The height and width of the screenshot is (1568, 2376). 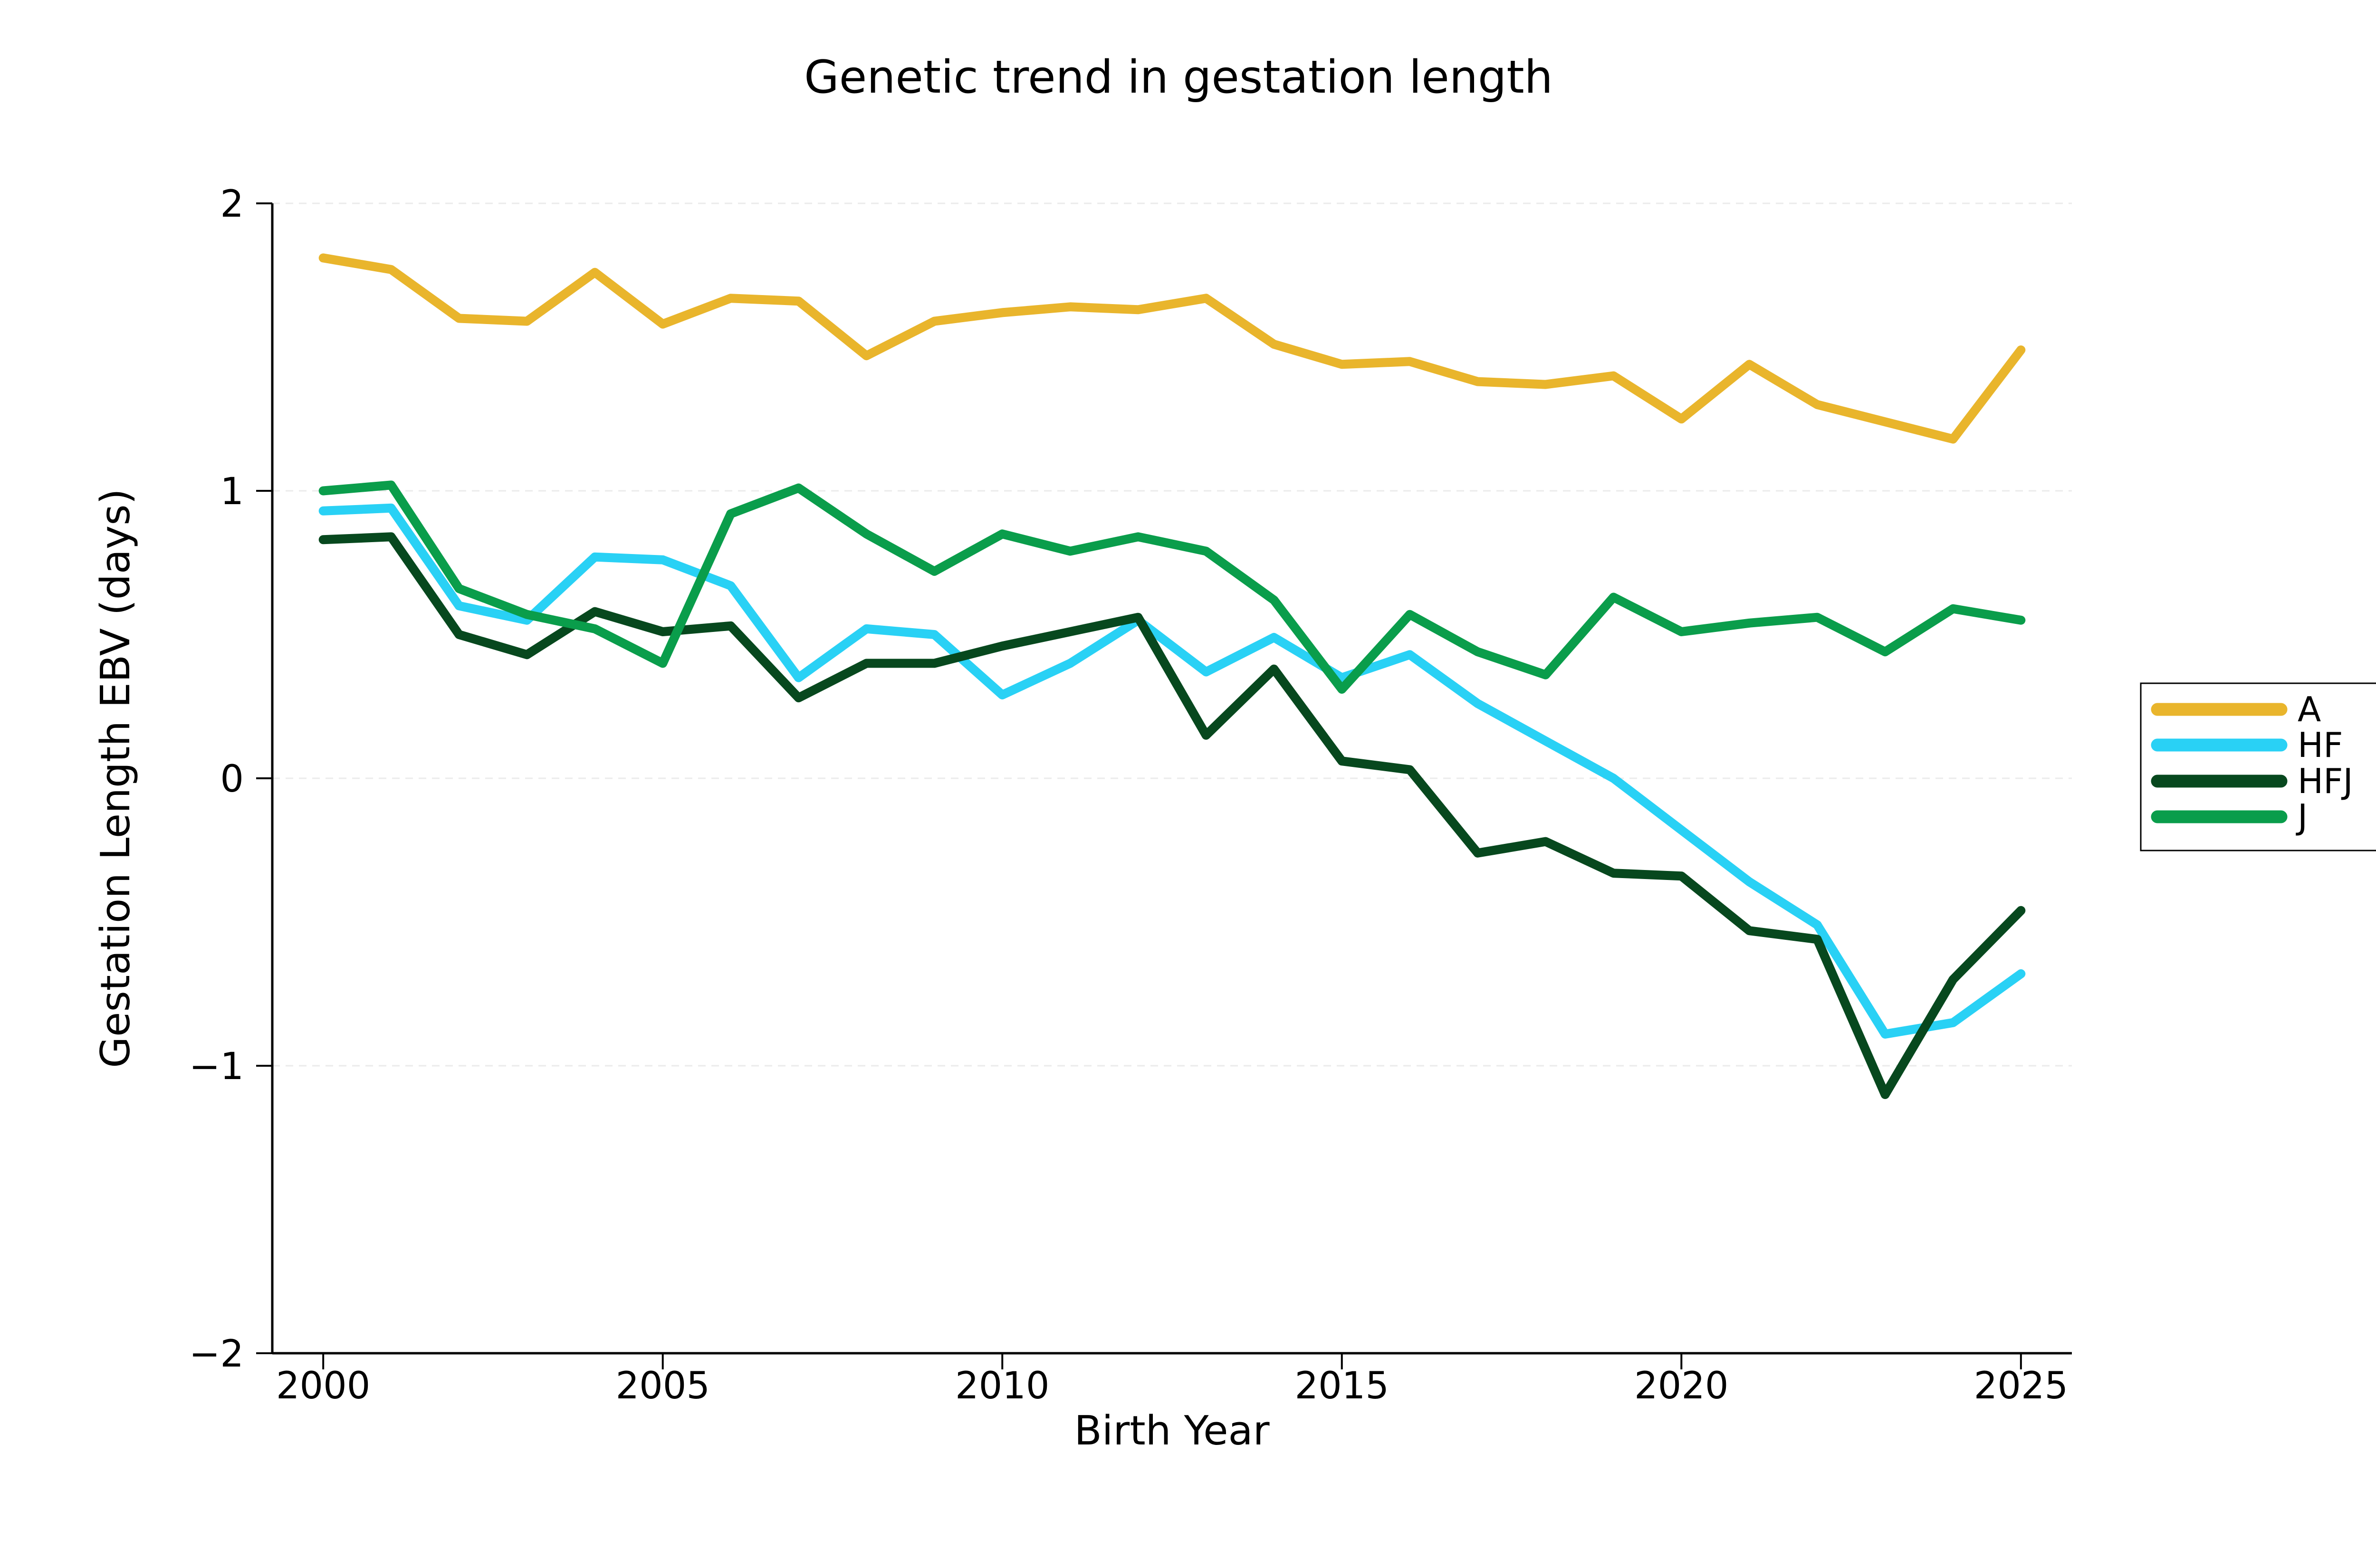 I want to click on y-tick-label-2: 2, so click(x=232, y=205).